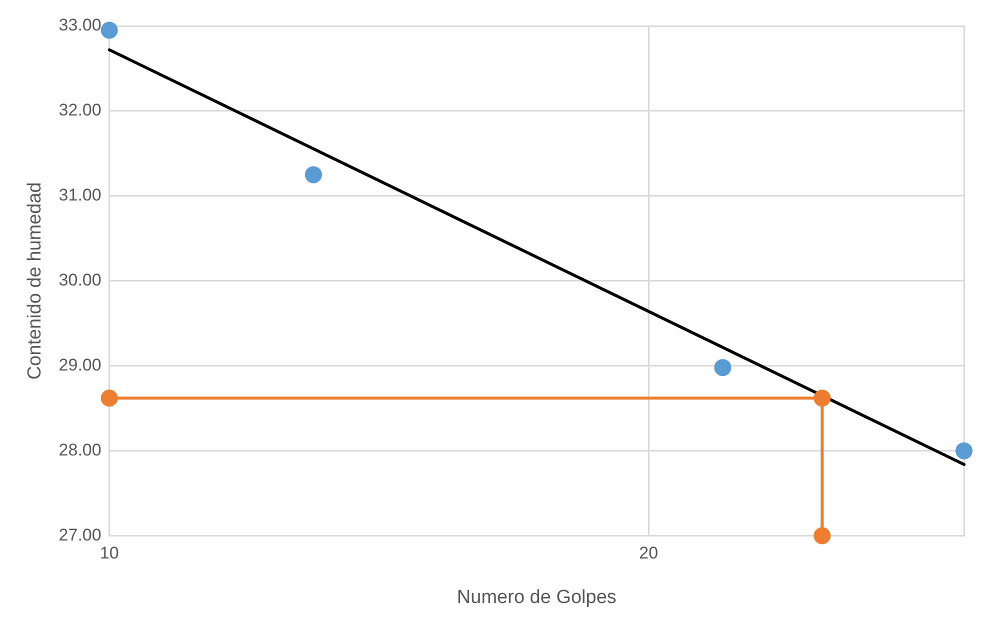 This screenshot has width=990, height=633. I want to click on x-tick-label: 10, so click(109, 553).